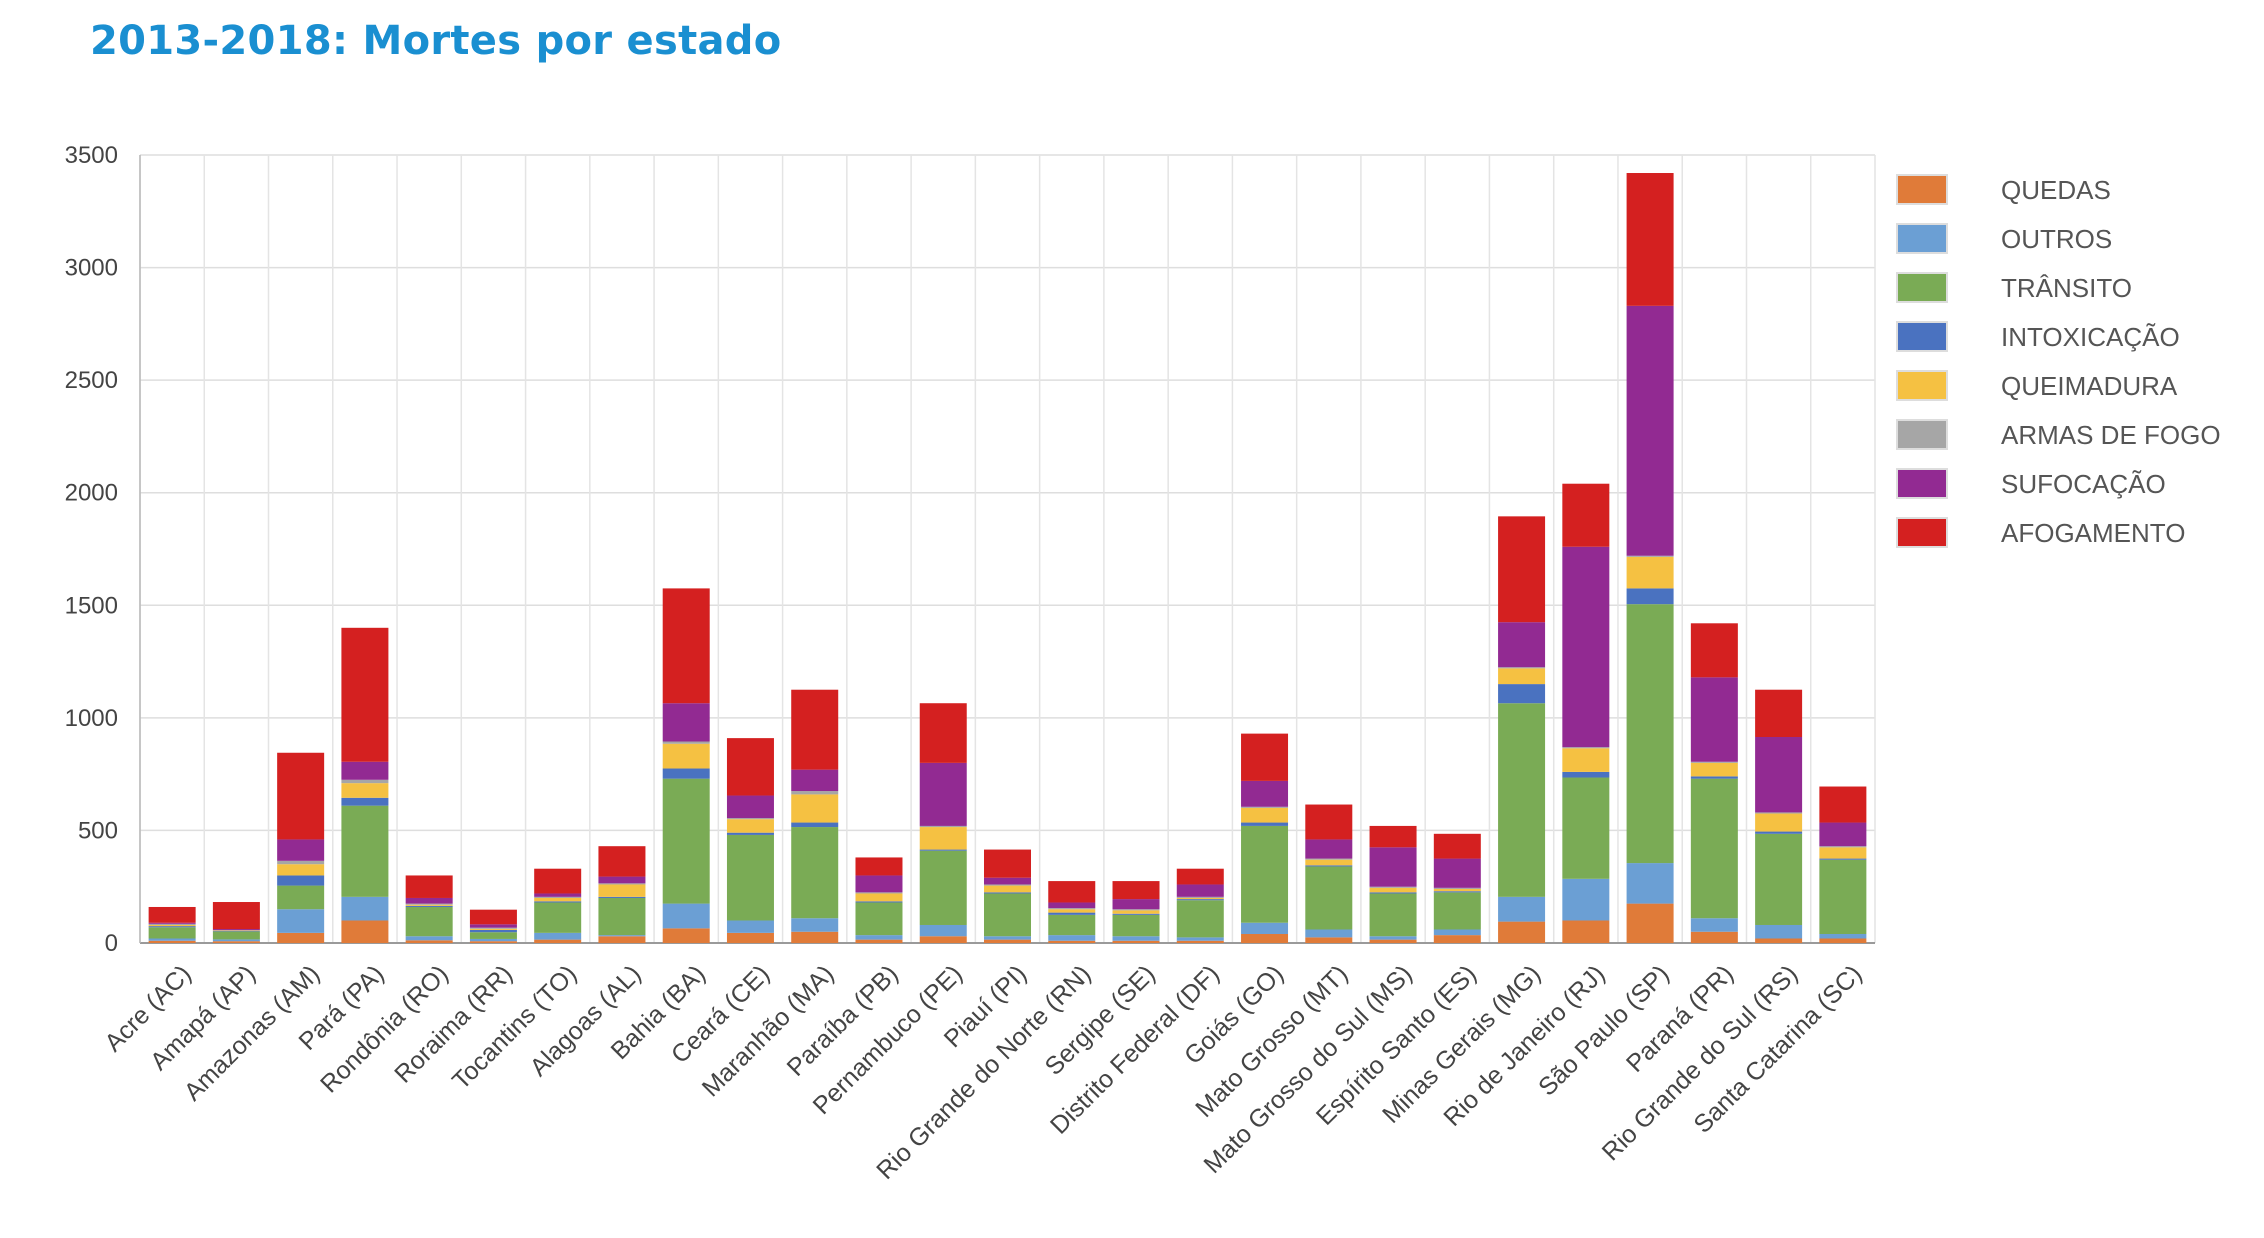 The image size is (2264, 1238). I want to click on y-tick-label: 1500, so click(91, 605).